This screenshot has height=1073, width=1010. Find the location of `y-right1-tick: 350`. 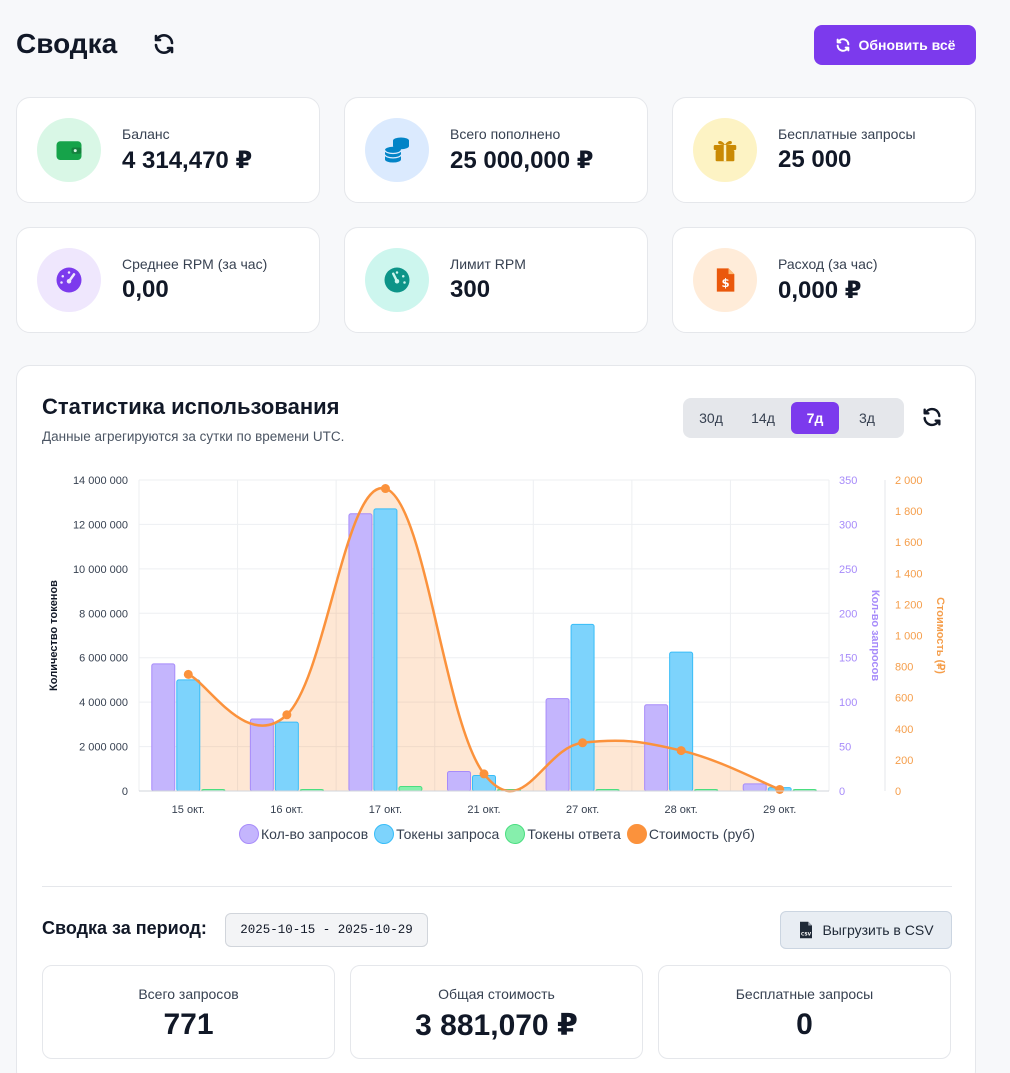

y-right1-tick: 350 is located at coordinates (848, 481).